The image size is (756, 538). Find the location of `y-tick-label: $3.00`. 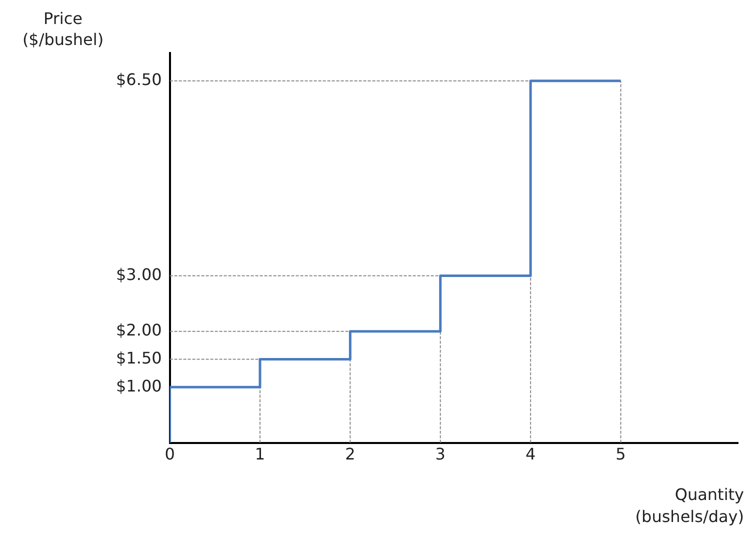

y-tick-label: $3.00 is located at coordinates (139, 274).